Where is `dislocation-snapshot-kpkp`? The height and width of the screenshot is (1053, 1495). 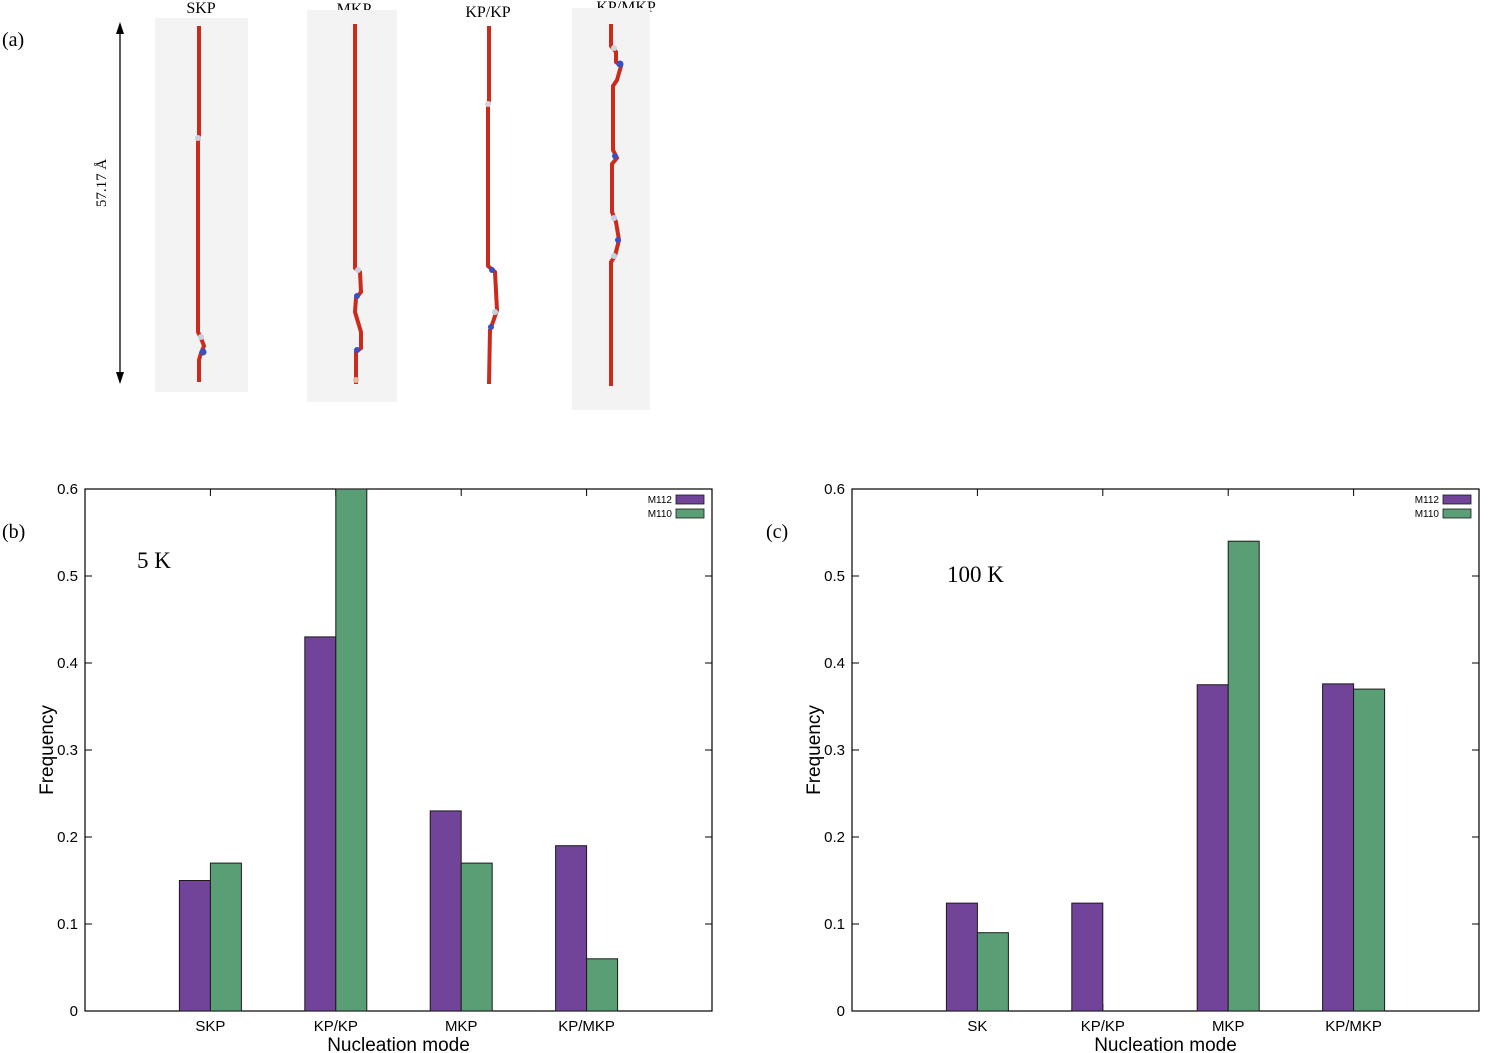
dislocation-snapshot-kpkp is located at coordinates (492, 205).